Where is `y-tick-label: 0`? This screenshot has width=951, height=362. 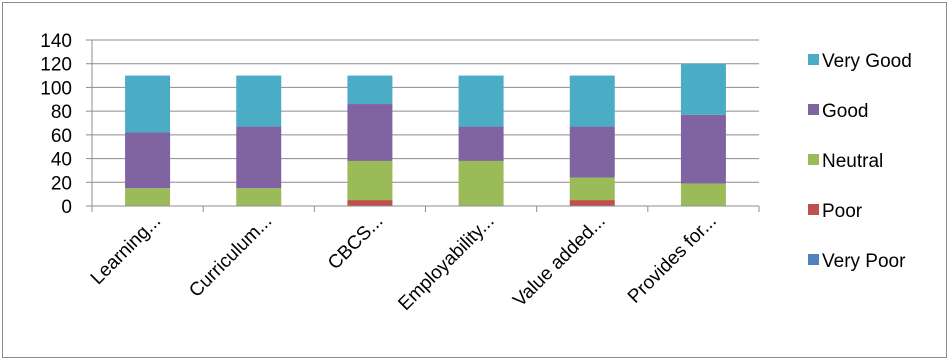 y-tick-label: 0 is located at coordinates (66, 207).